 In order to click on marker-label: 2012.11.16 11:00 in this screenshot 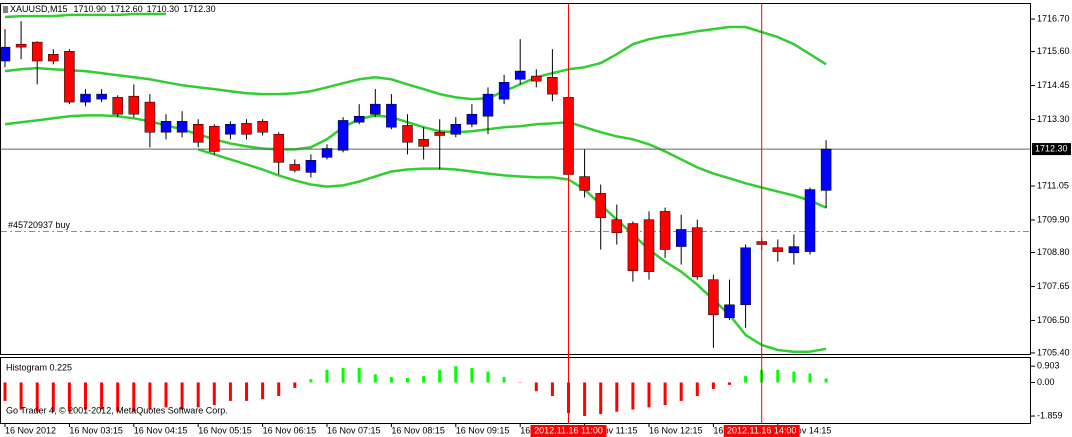, I will do `click(568, 430)`.